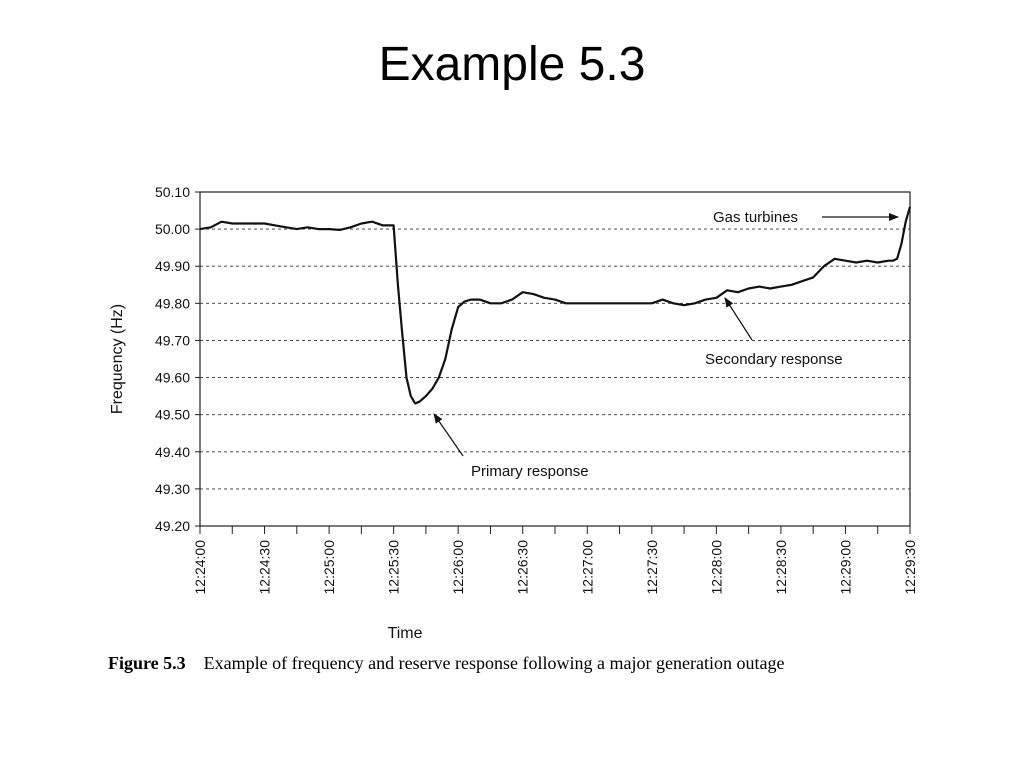 This screenshot has height=768, width=1024. What do you see at coordinates (806, 217) in the screenshot?
I see `annotation-gas-turbines: Gas turbines` at bounding box center [806, 217].